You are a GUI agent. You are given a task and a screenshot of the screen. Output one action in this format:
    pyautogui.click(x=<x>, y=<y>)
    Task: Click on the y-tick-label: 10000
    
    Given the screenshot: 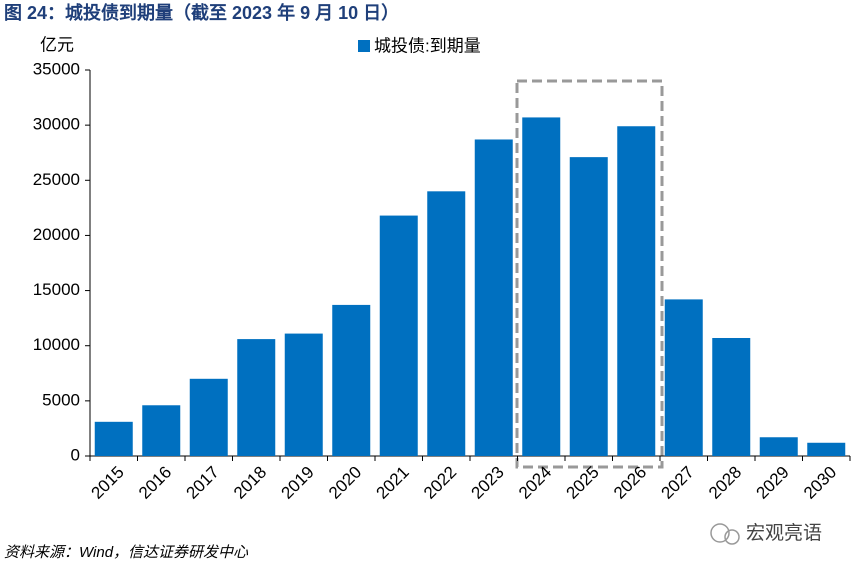 What is the action you would take?
    pyautogui.click(x=56, y=344)
    